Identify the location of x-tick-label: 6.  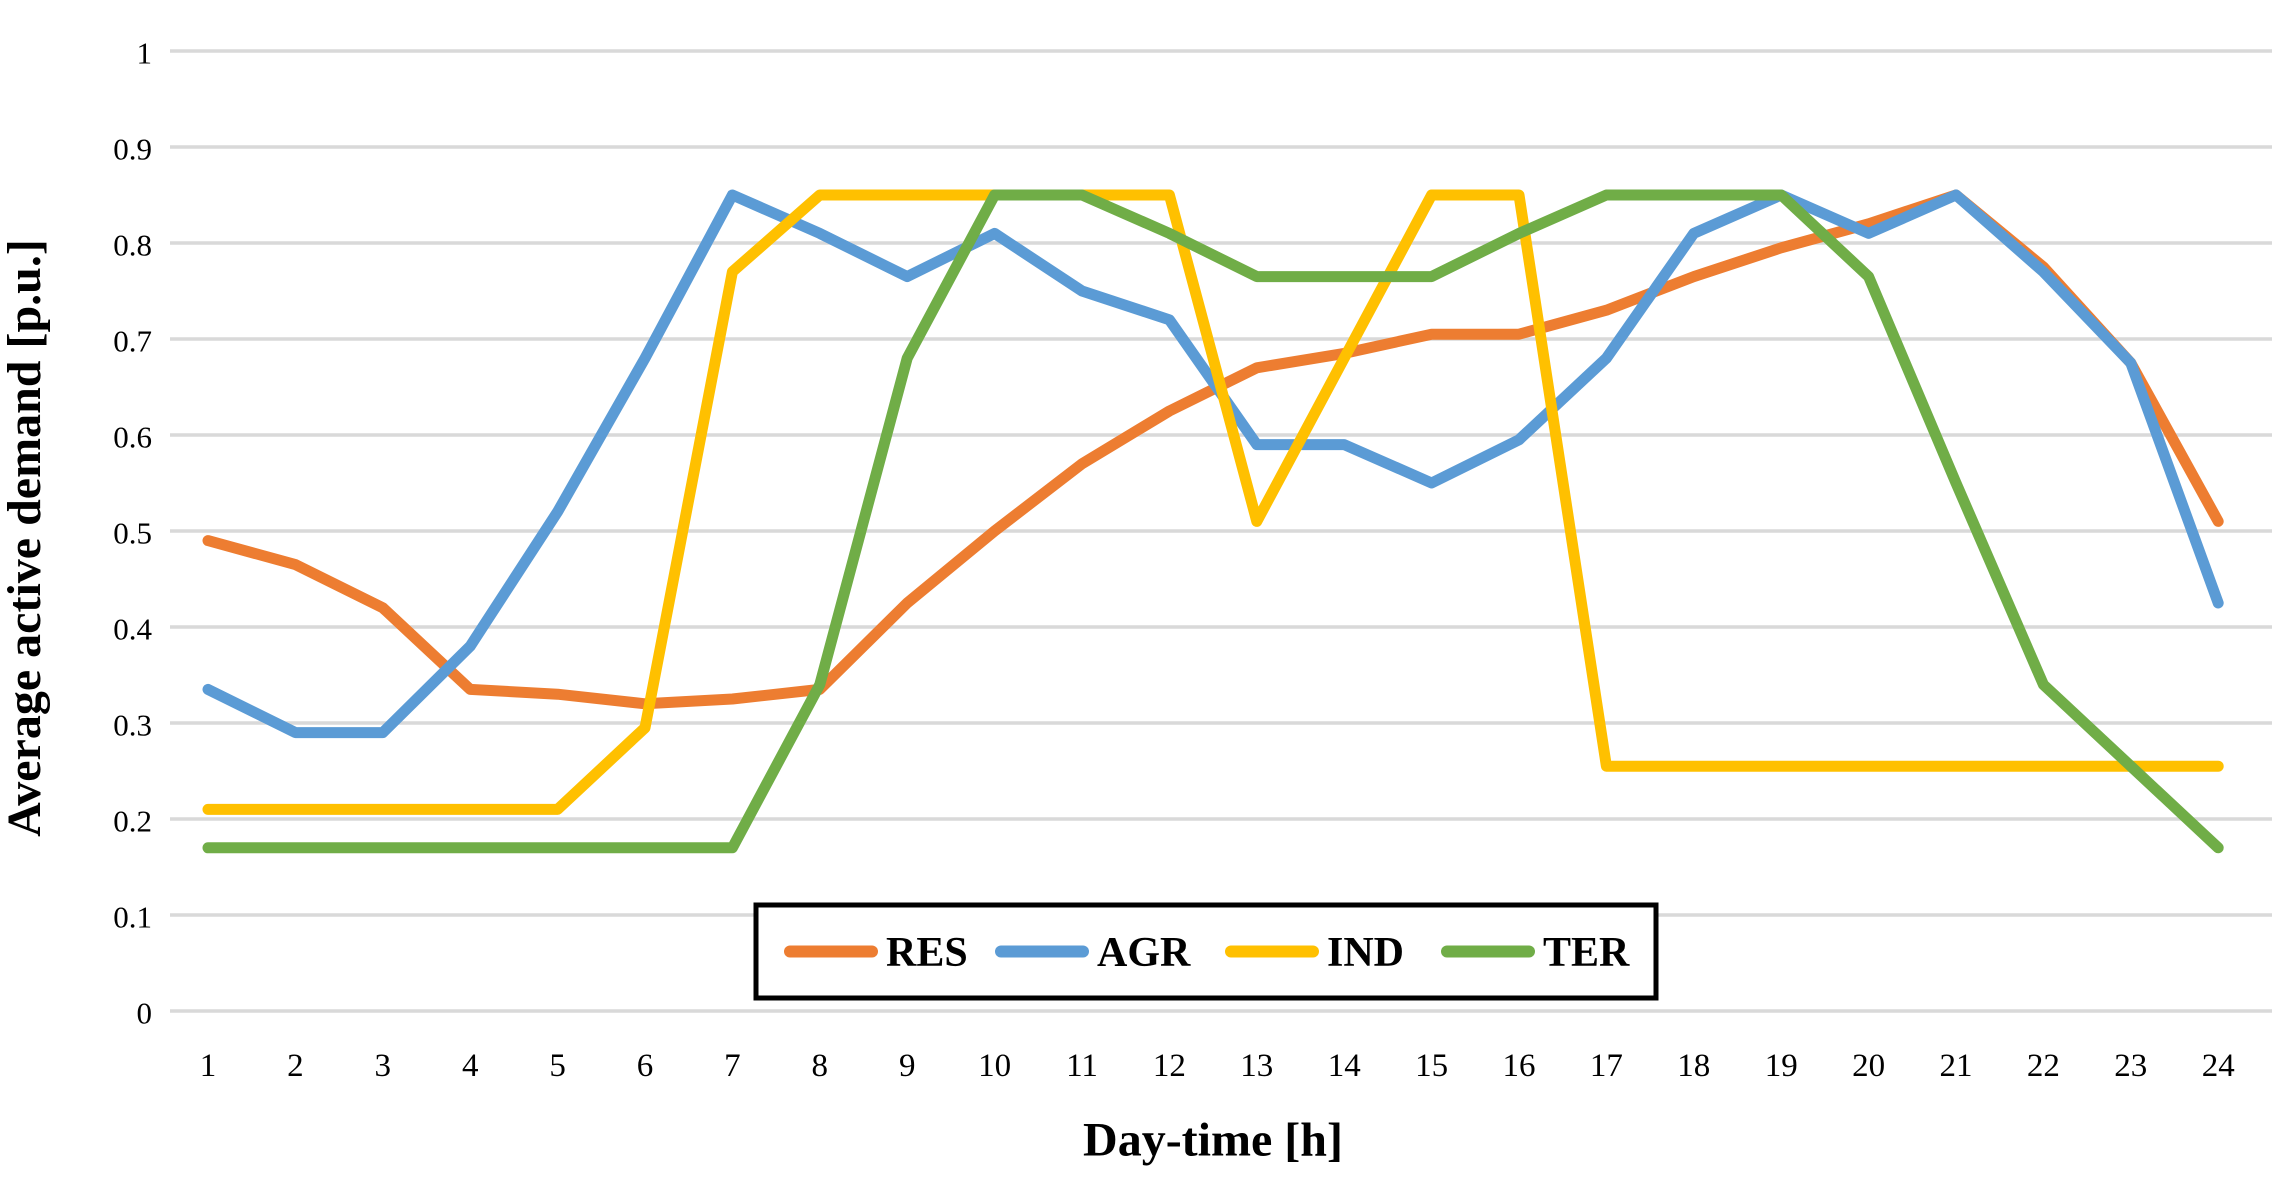
(645, 1066).